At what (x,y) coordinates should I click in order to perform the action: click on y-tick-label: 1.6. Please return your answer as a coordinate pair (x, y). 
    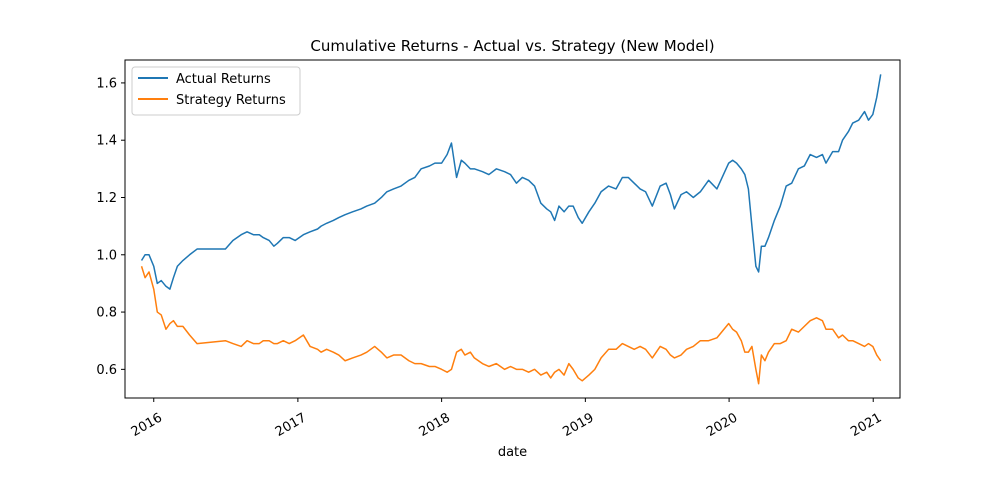
    Looking at the image, I should click on (106, 83).